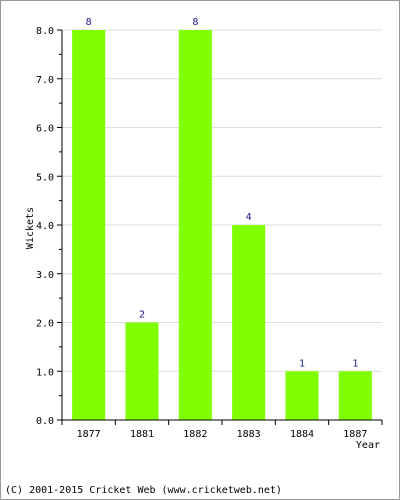  What do you see at coordinates (368, 445) in the screenshot?
I see `x-axis-title: Year` at bounding box center [368, 445].